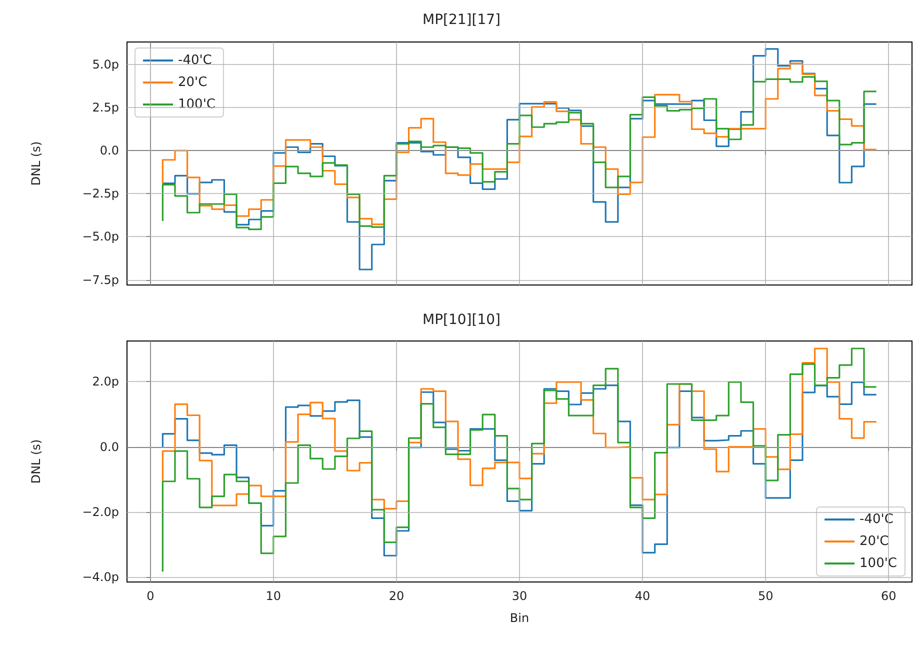 This screenshot has width=923, height=647. What do you see at coordinates (520, 618) in the screenshot?
I see `x-axis-title: Bin` at bounding box center [520, 618].